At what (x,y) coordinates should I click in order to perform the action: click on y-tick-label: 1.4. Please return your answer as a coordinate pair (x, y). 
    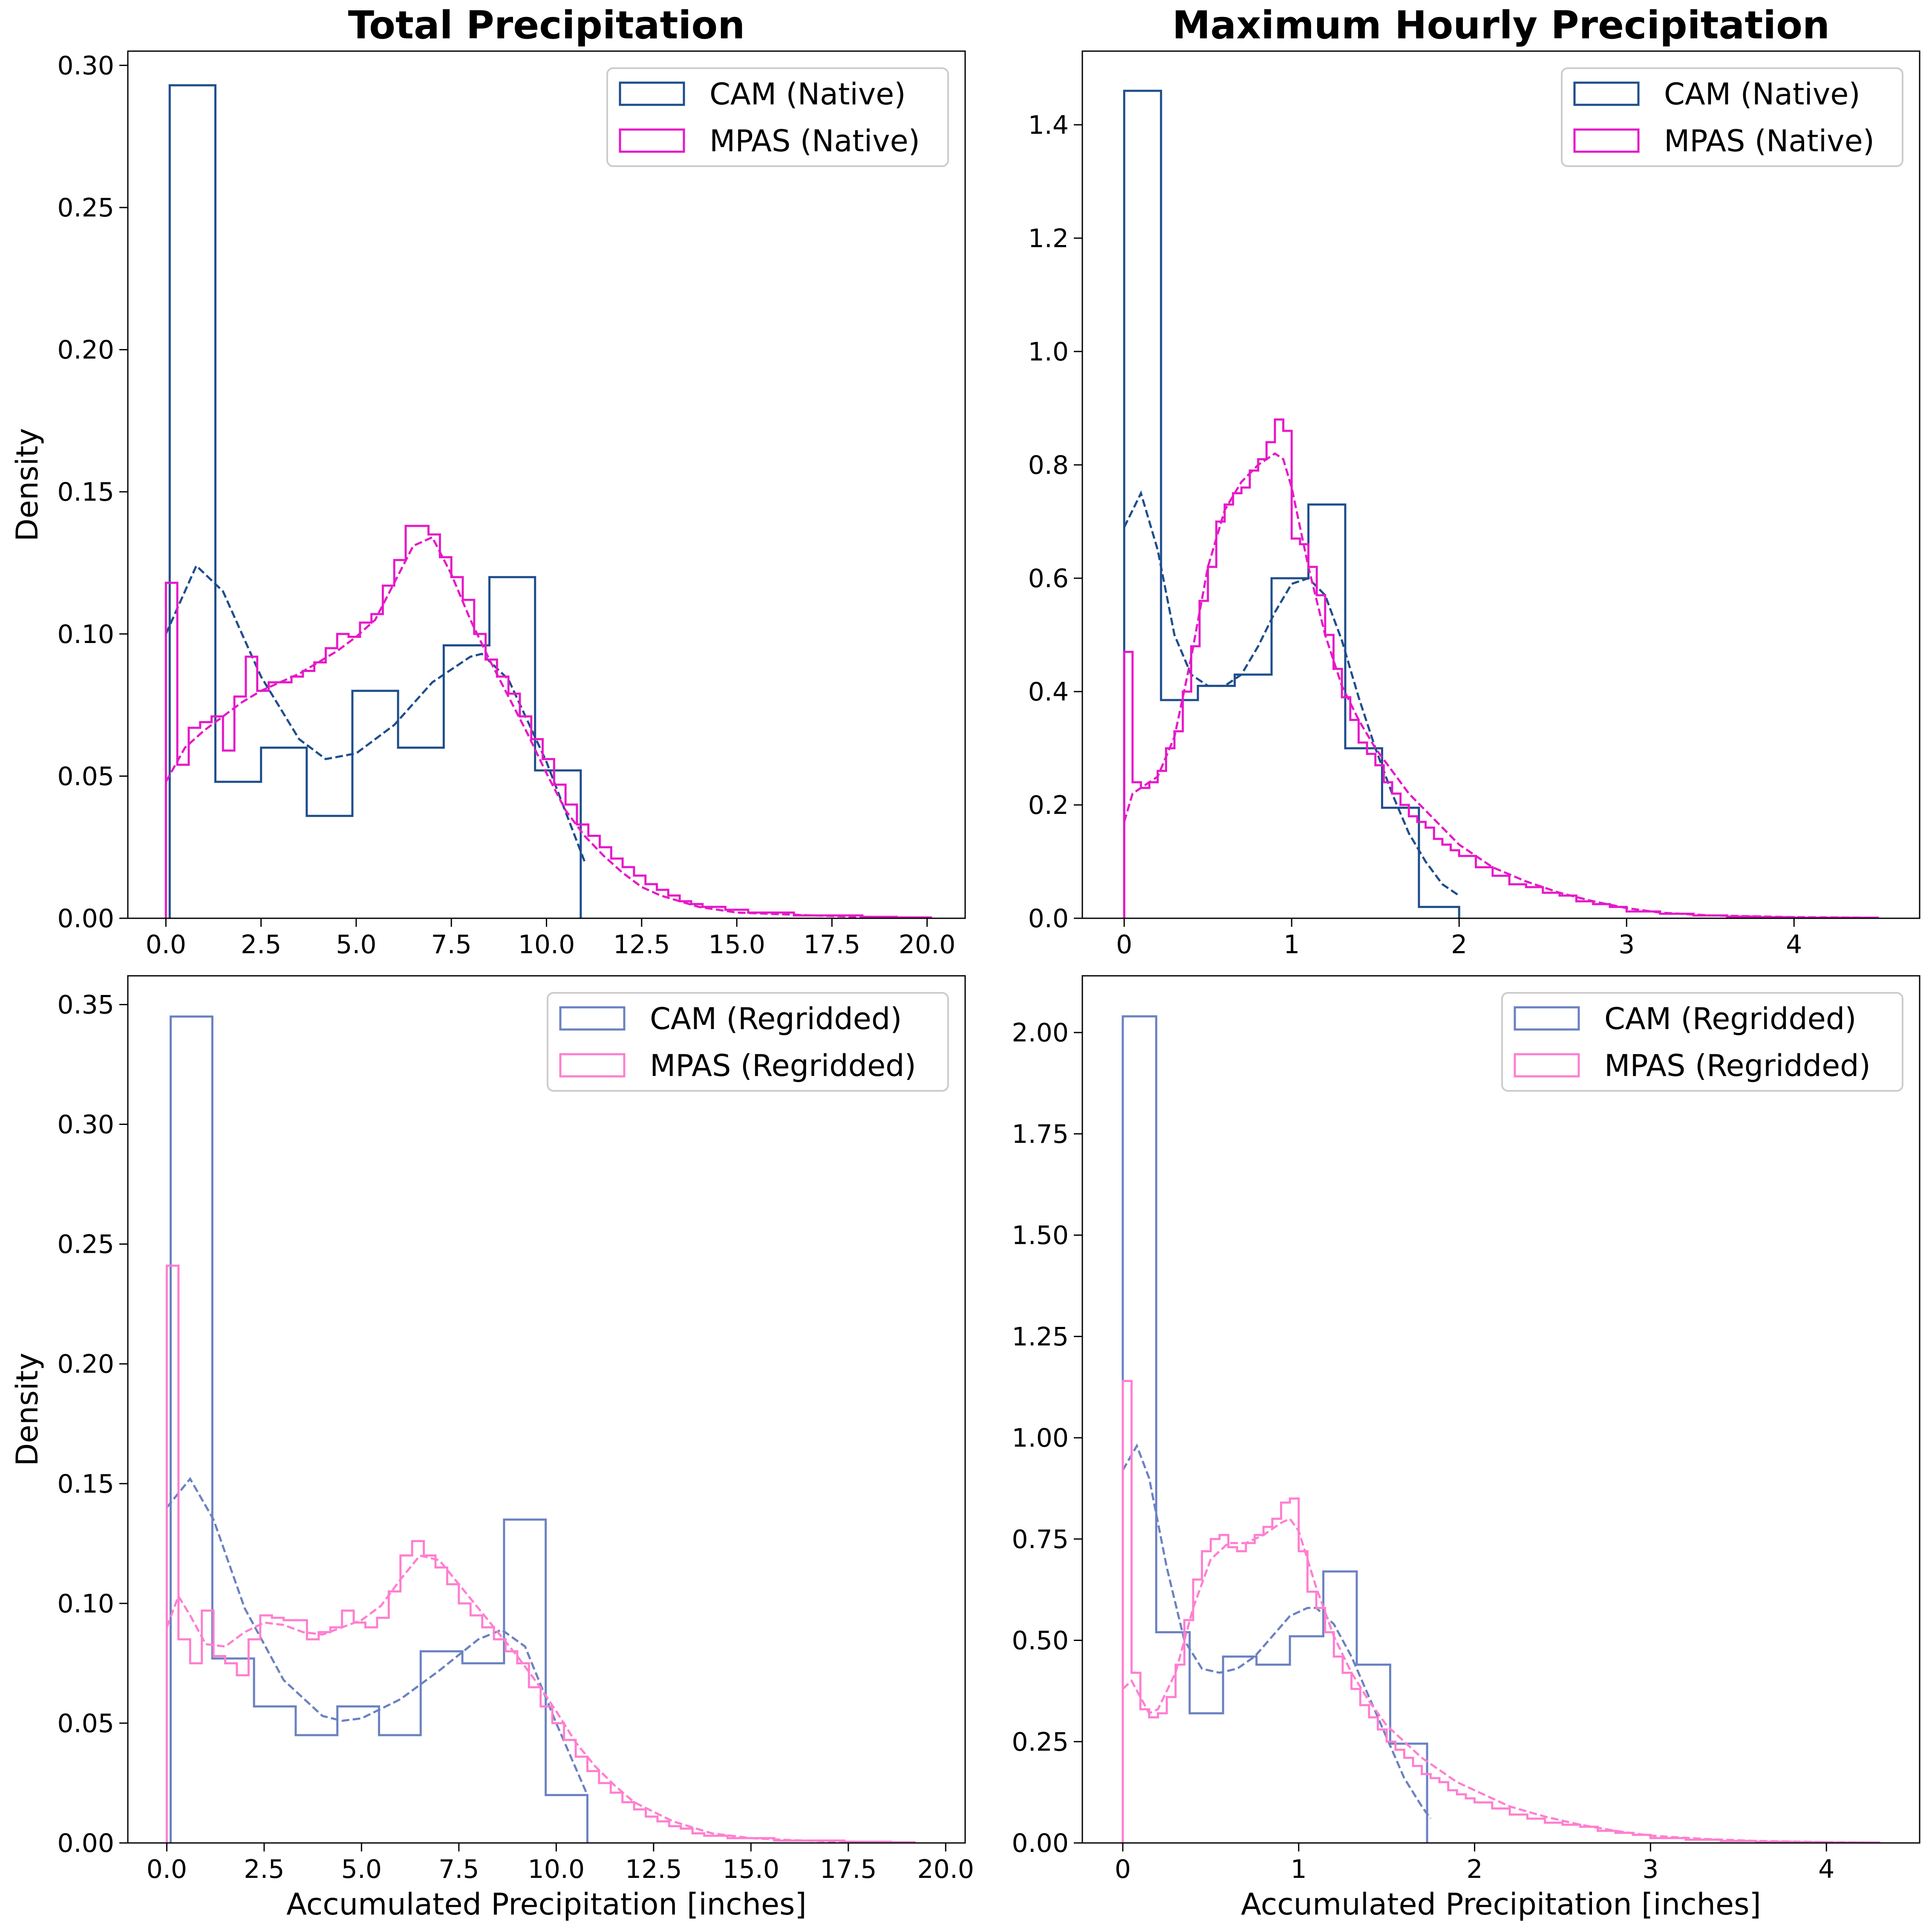
    Looking at the image, I should click on (1048, 125).